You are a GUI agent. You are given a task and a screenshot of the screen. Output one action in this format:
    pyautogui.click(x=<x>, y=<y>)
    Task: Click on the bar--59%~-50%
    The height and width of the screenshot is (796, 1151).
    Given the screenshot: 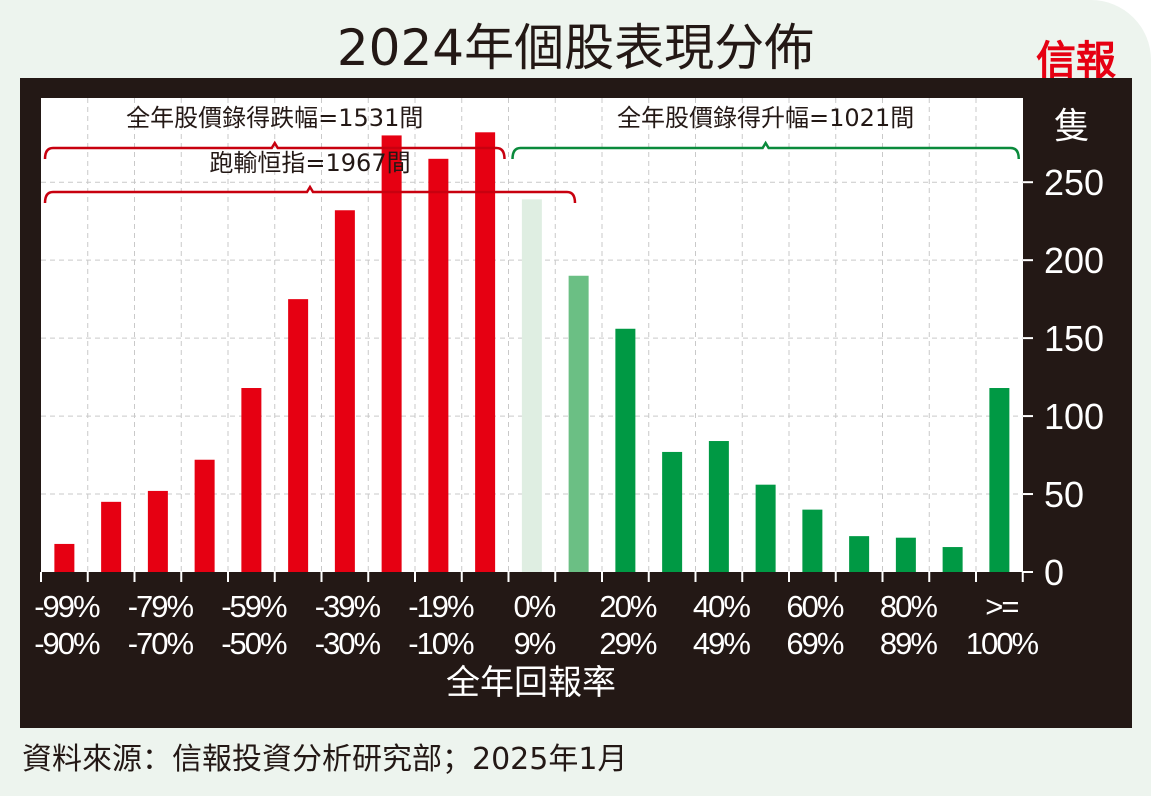 What is the action you would take?
    pyautogui.click(x=251, y=480)
    